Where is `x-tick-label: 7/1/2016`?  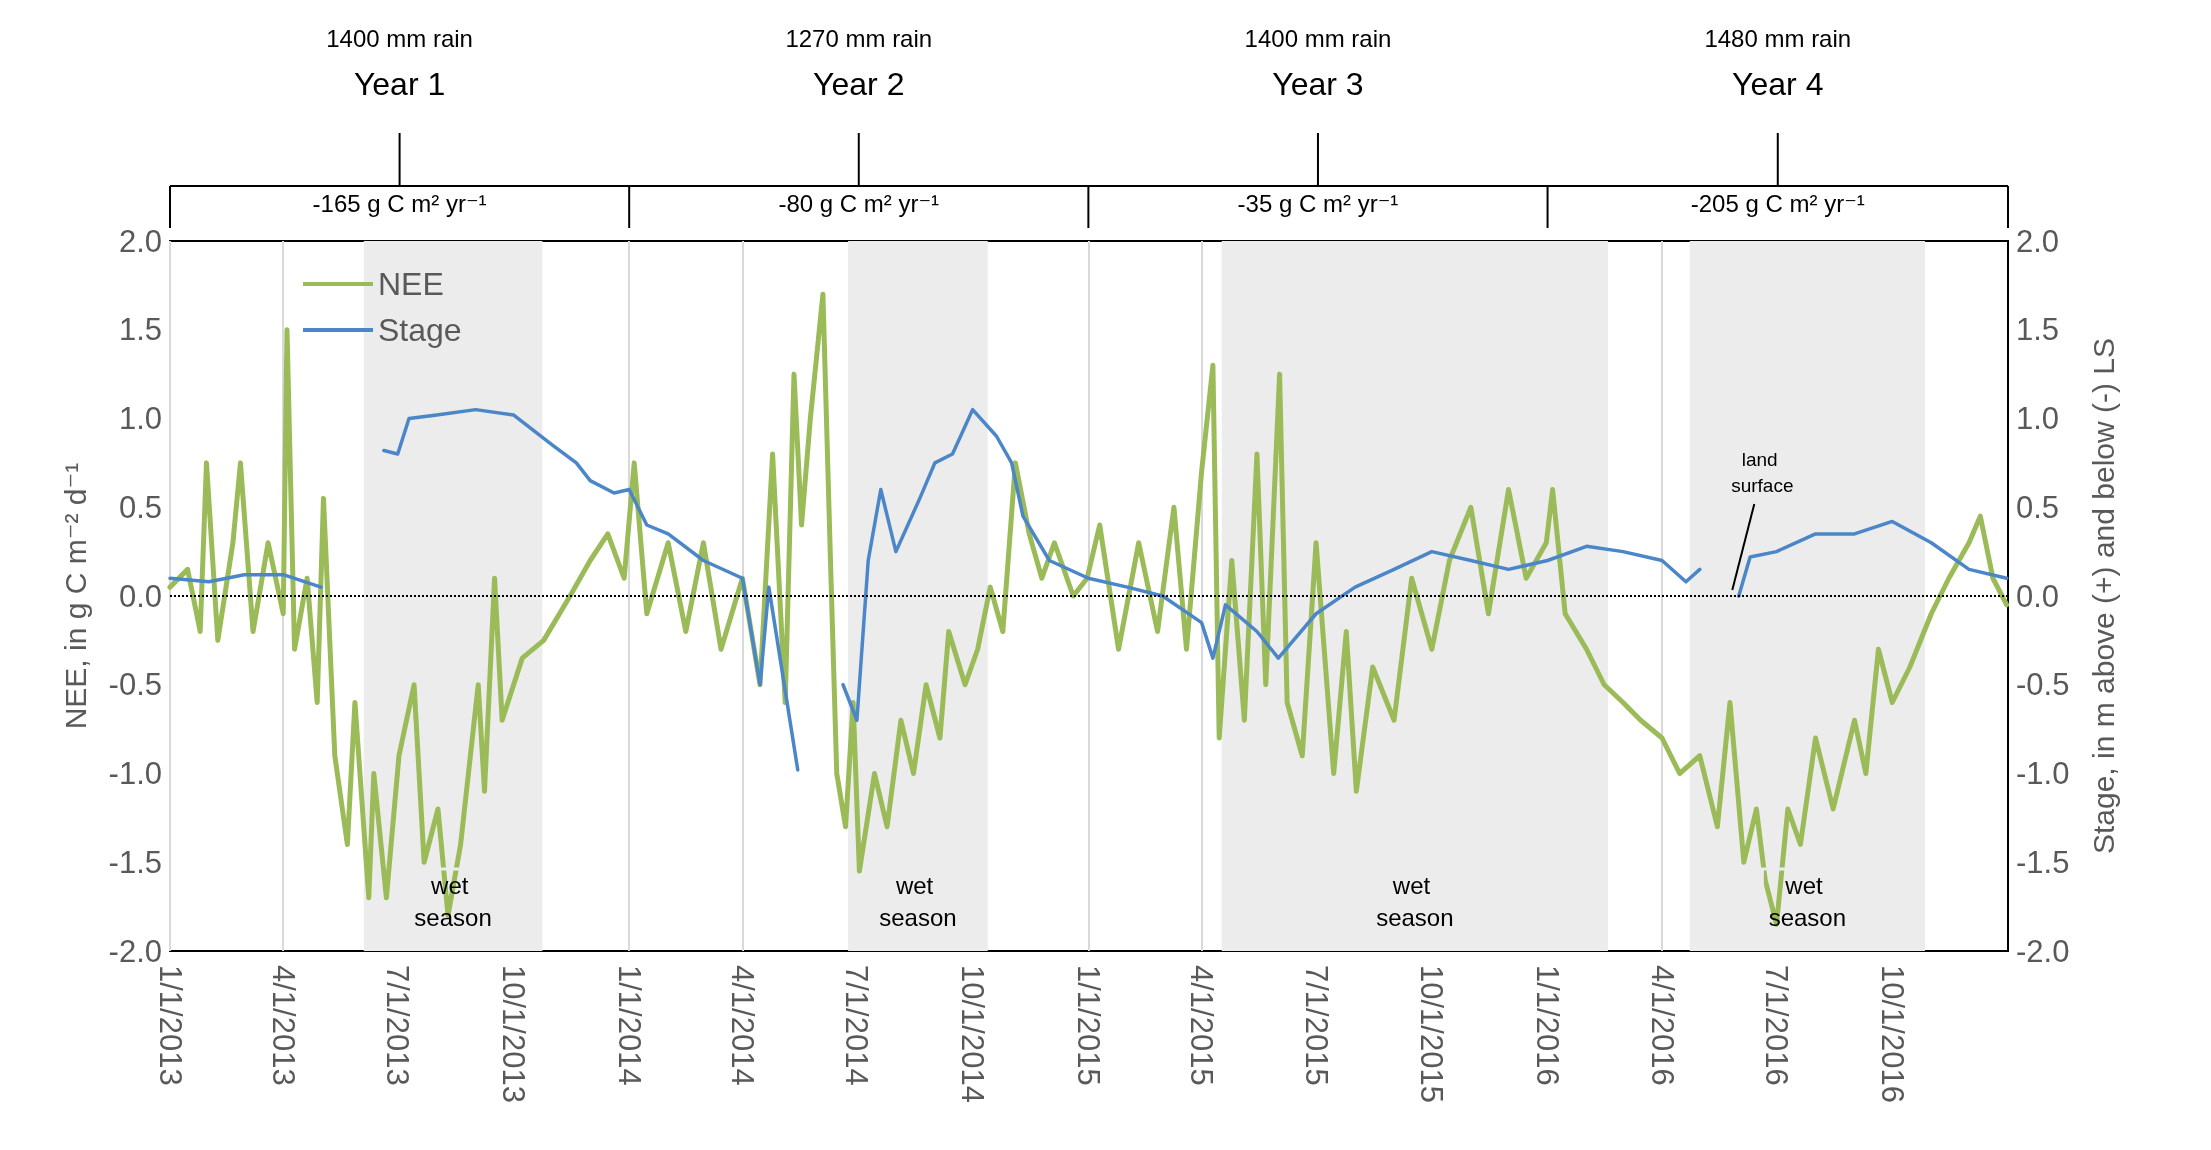
x-tick-label: 7/1/2016 is located at coordinates (1777, 1025).